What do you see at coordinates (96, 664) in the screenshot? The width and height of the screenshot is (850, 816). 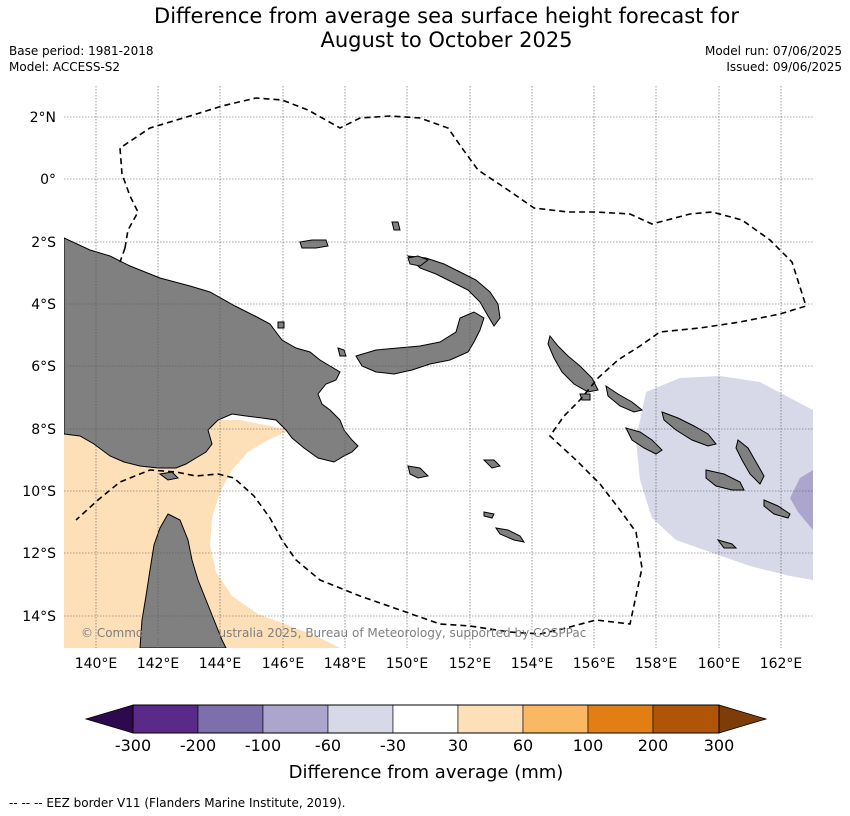 I see `lon-label: 140°E` at bounding box center [96, 664].